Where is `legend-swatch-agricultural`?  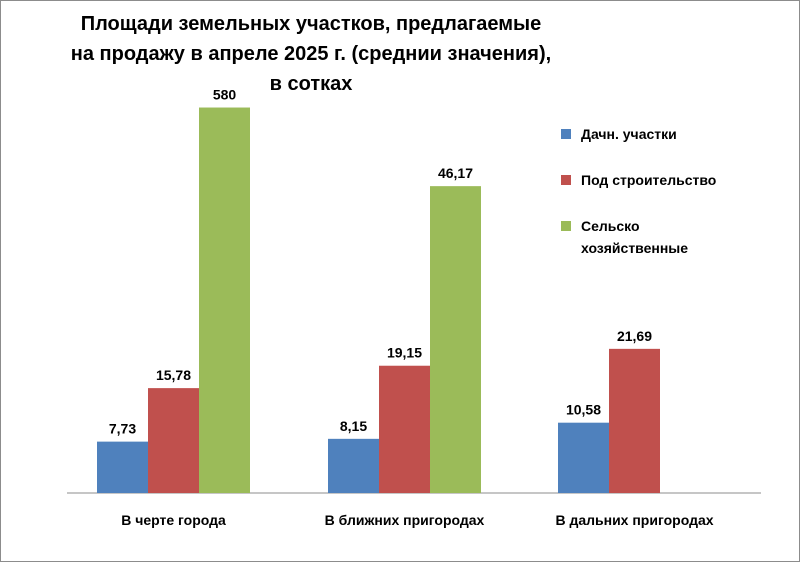 legend-swatch-agricultural is located at coordinates (566, 226).